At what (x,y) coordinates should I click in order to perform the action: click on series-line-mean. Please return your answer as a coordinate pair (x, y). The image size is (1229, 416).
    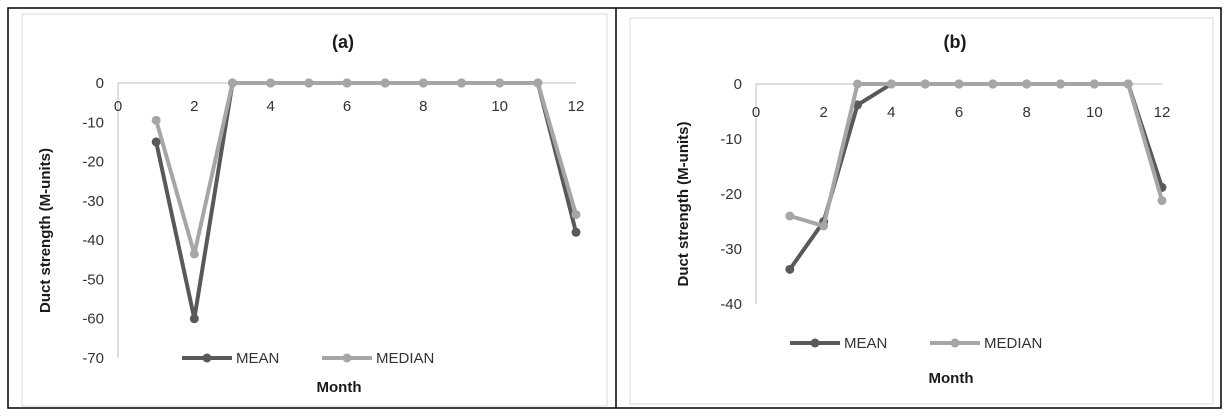
    Looking at the image, I should click on (976, 176).